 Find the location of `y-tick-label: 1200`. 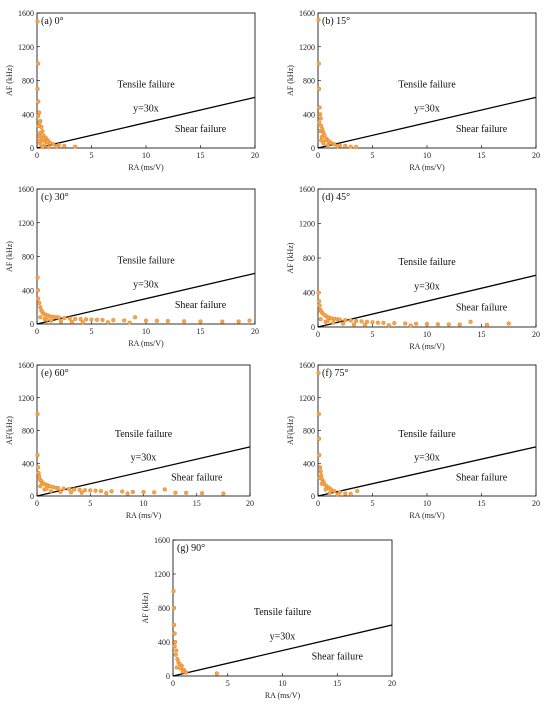

y-tick-label: 1200 is located at coordinates (26, 398).